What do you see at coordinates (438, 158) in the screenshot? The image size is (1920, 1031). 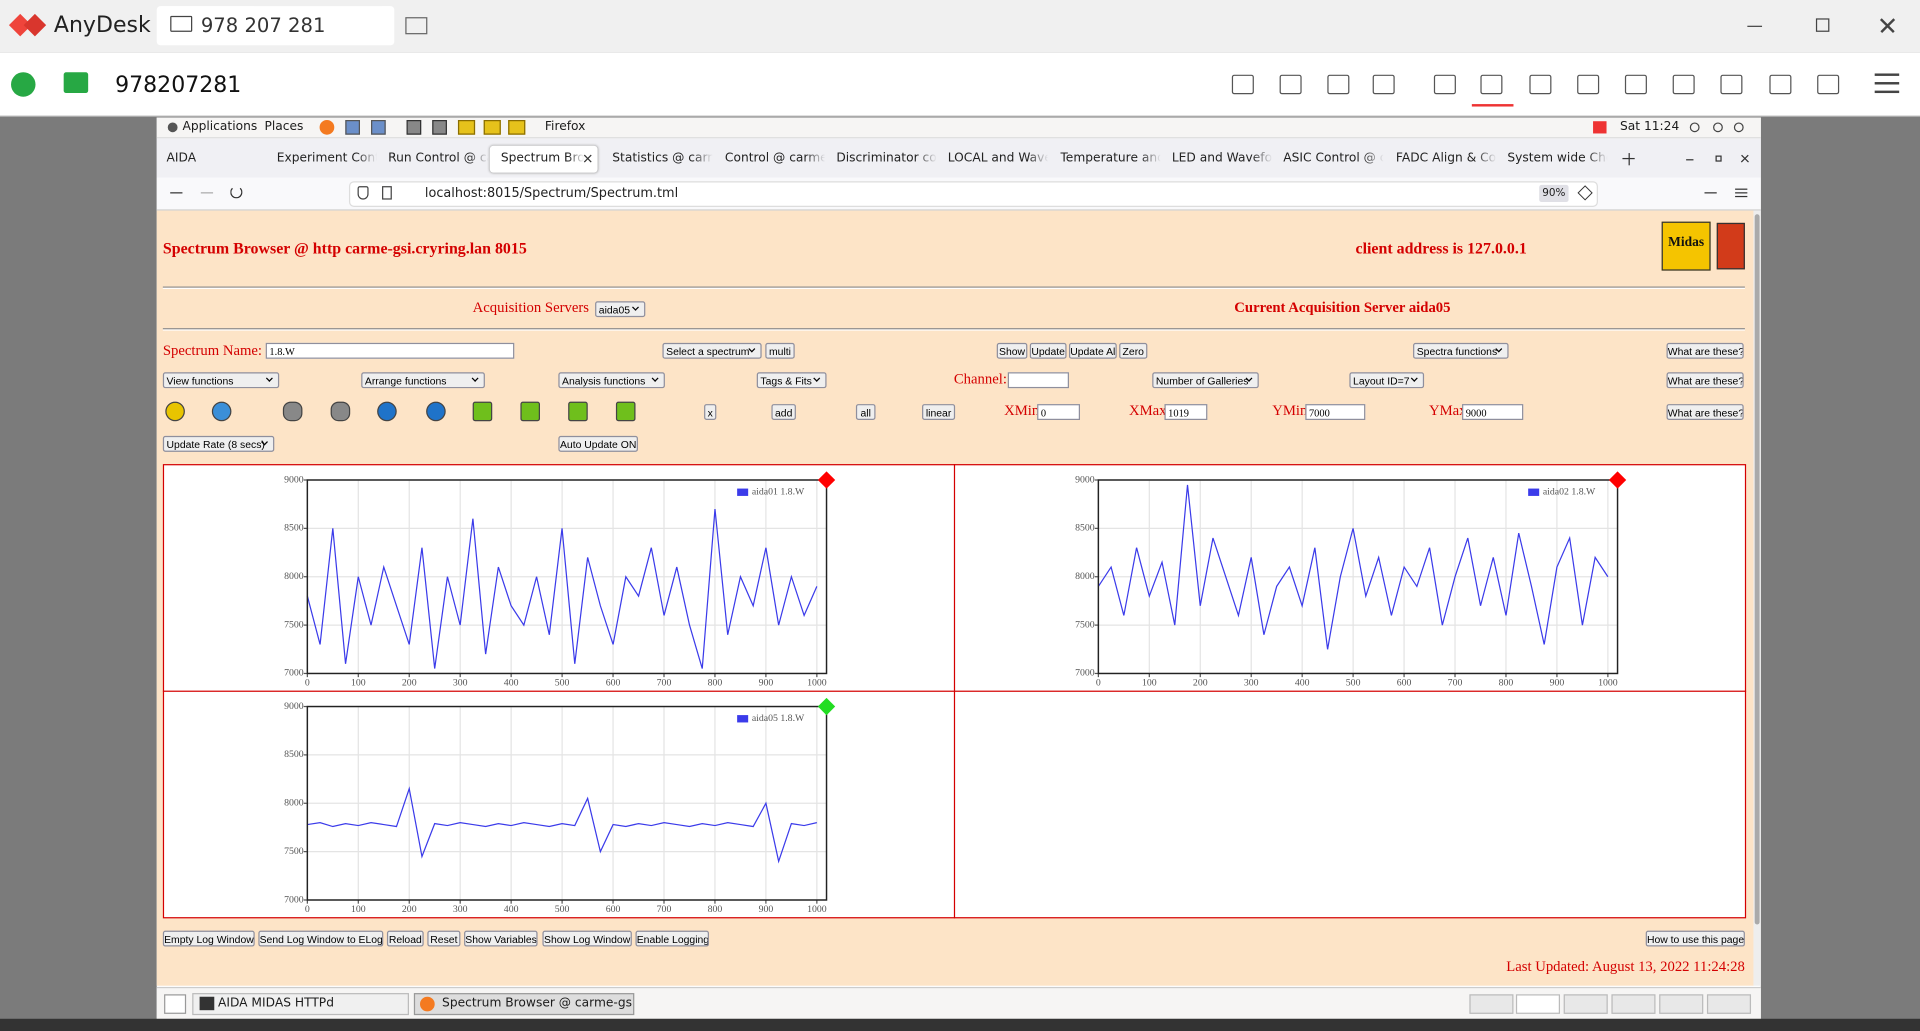 I see `browser-tab: Run Control @ ca` at bounding box center [438, 158].